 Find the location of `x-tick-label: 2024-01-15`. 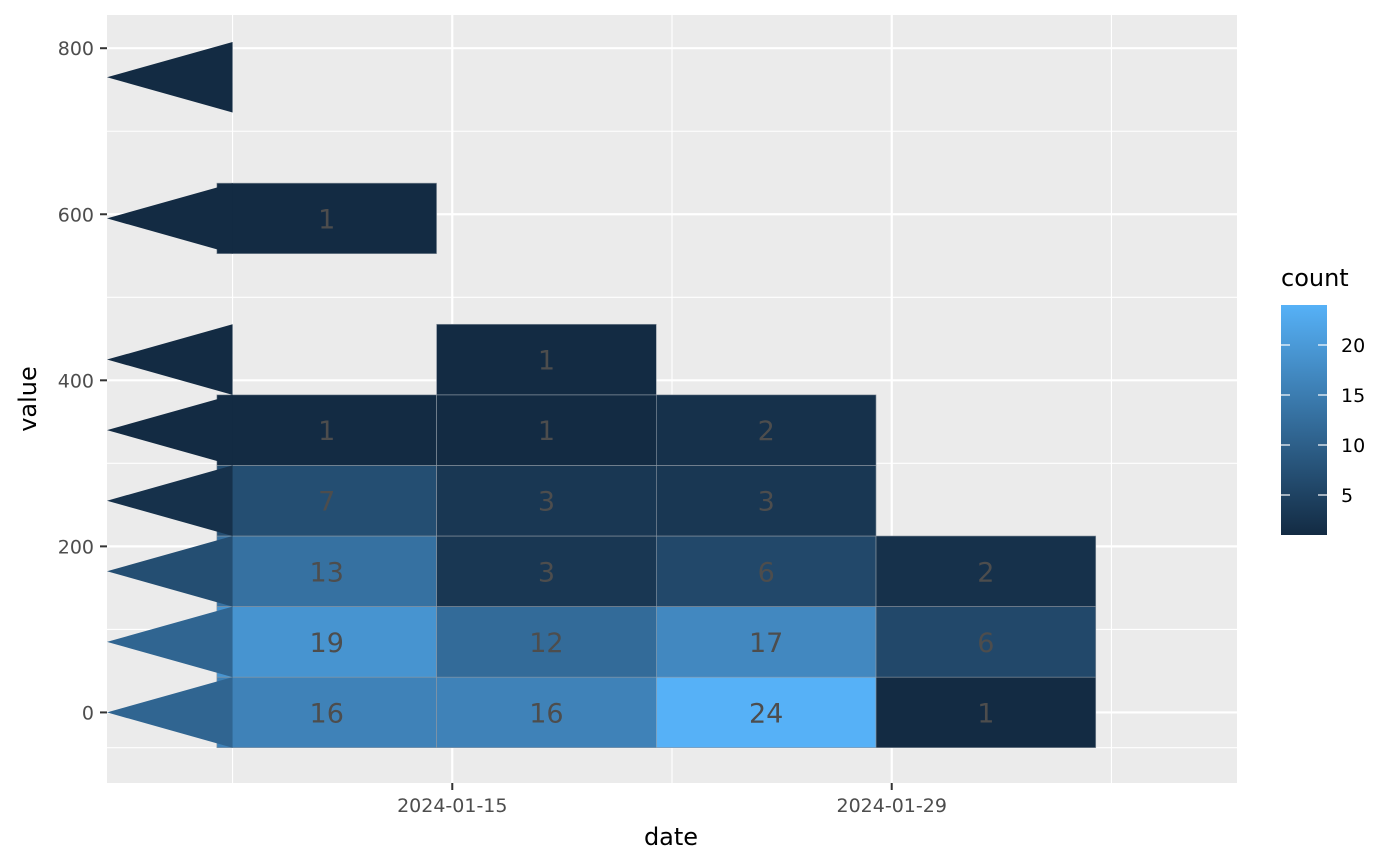

x-tick-label: 2024-01-15 is located at coordinates (452, 806).